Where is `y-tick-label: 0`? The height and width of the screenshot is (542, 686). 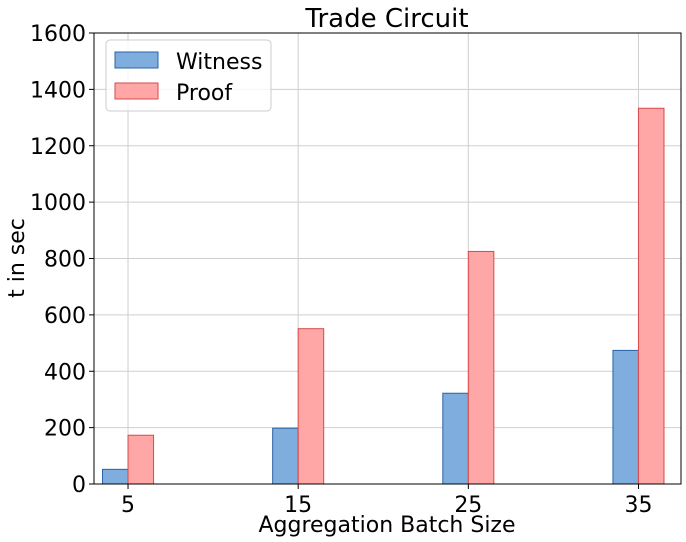 y-tick-label: 0 is located at coordinates (79, 485).